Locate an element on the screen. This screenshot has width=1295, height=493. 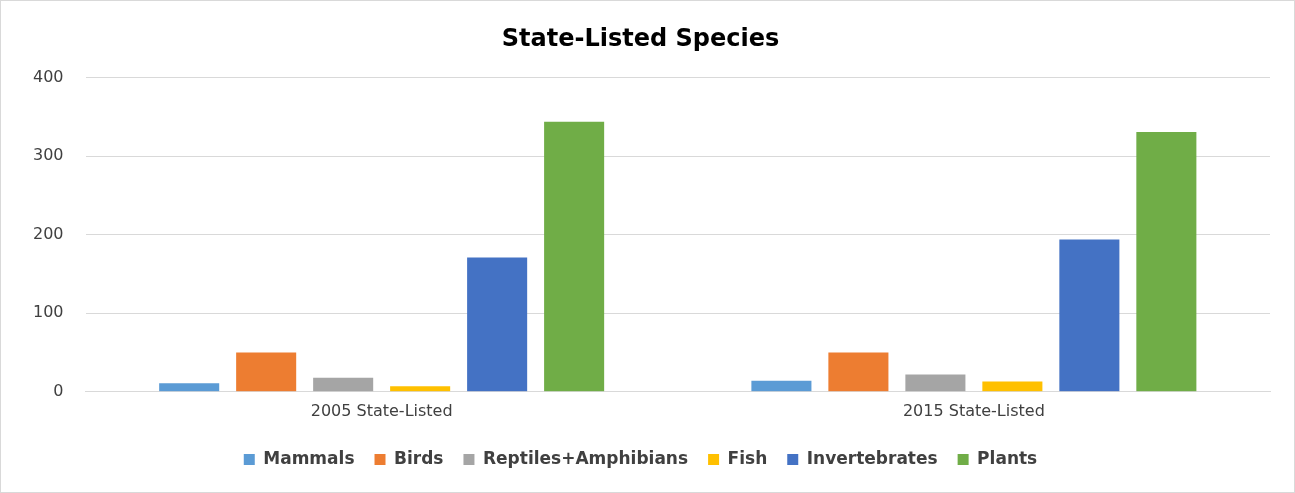
legend-label: Fish is located at coordinates (747, 457).